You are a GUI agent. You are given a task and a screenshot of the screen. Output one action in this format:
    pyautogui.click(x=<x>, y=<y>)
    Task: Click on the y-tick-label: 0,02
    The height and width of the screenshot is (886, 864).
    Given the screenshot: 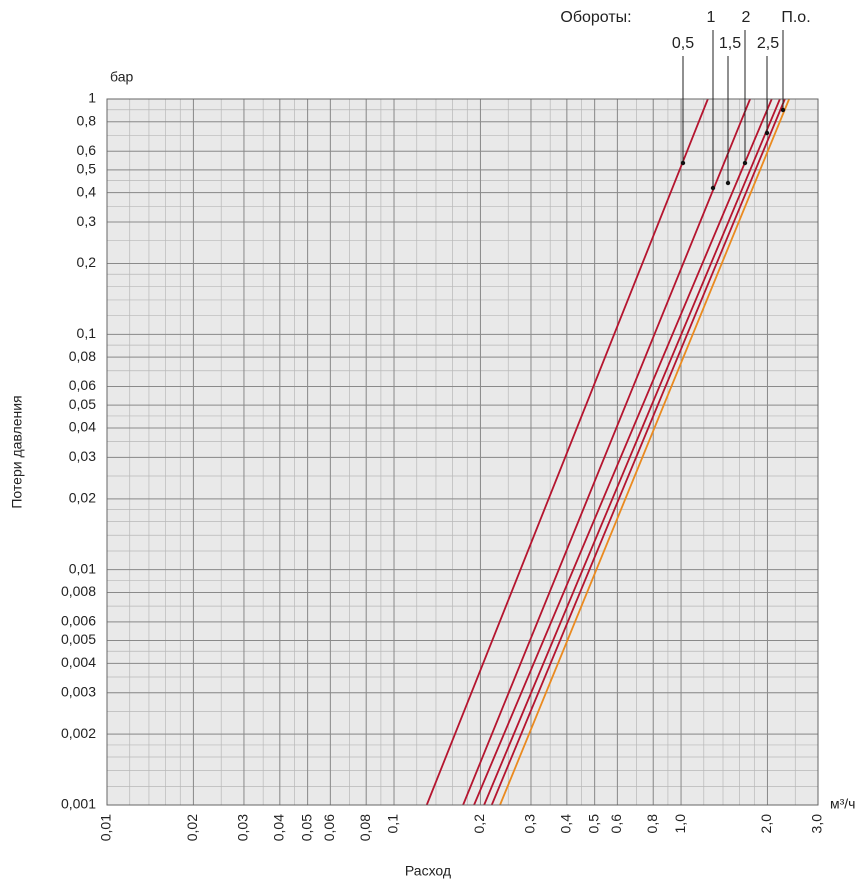 What is the action you would take?
    pyautogui.click(x=82, y=498)
    